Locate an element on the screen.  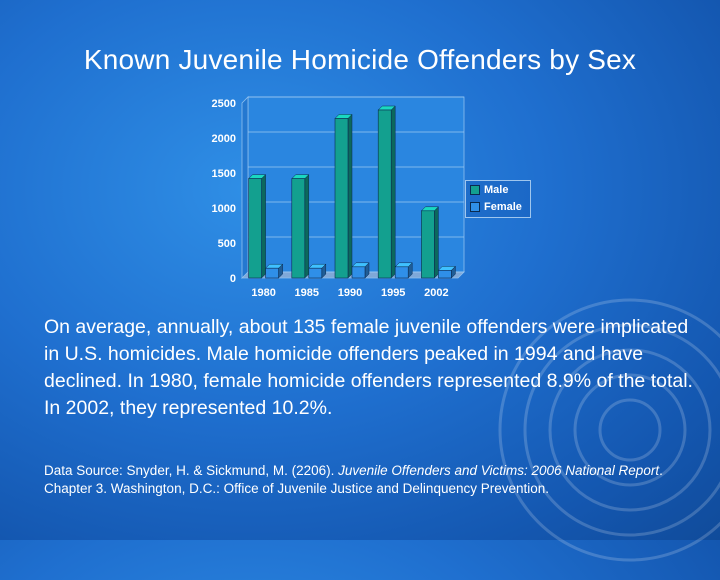
x-tick-label: 2002 is located at coordinates (436, 293).